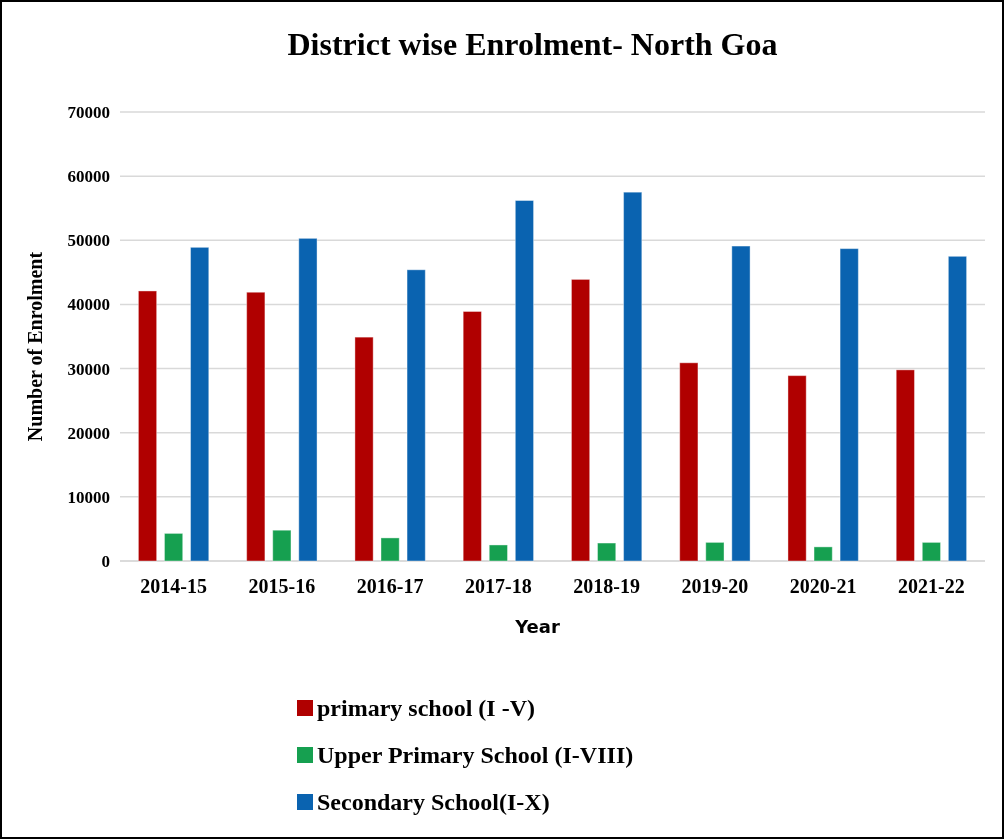  Describe the element at coordinates (823, 586) in the screenshot. I see `x-tick-label: 2020-21` at that location.